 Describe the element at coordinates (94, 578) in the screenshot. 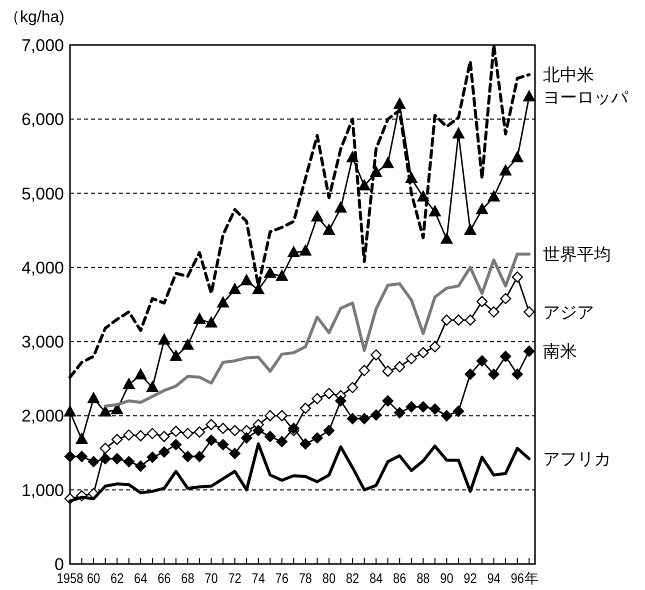

I see `x-tick-label: 60` at that location.